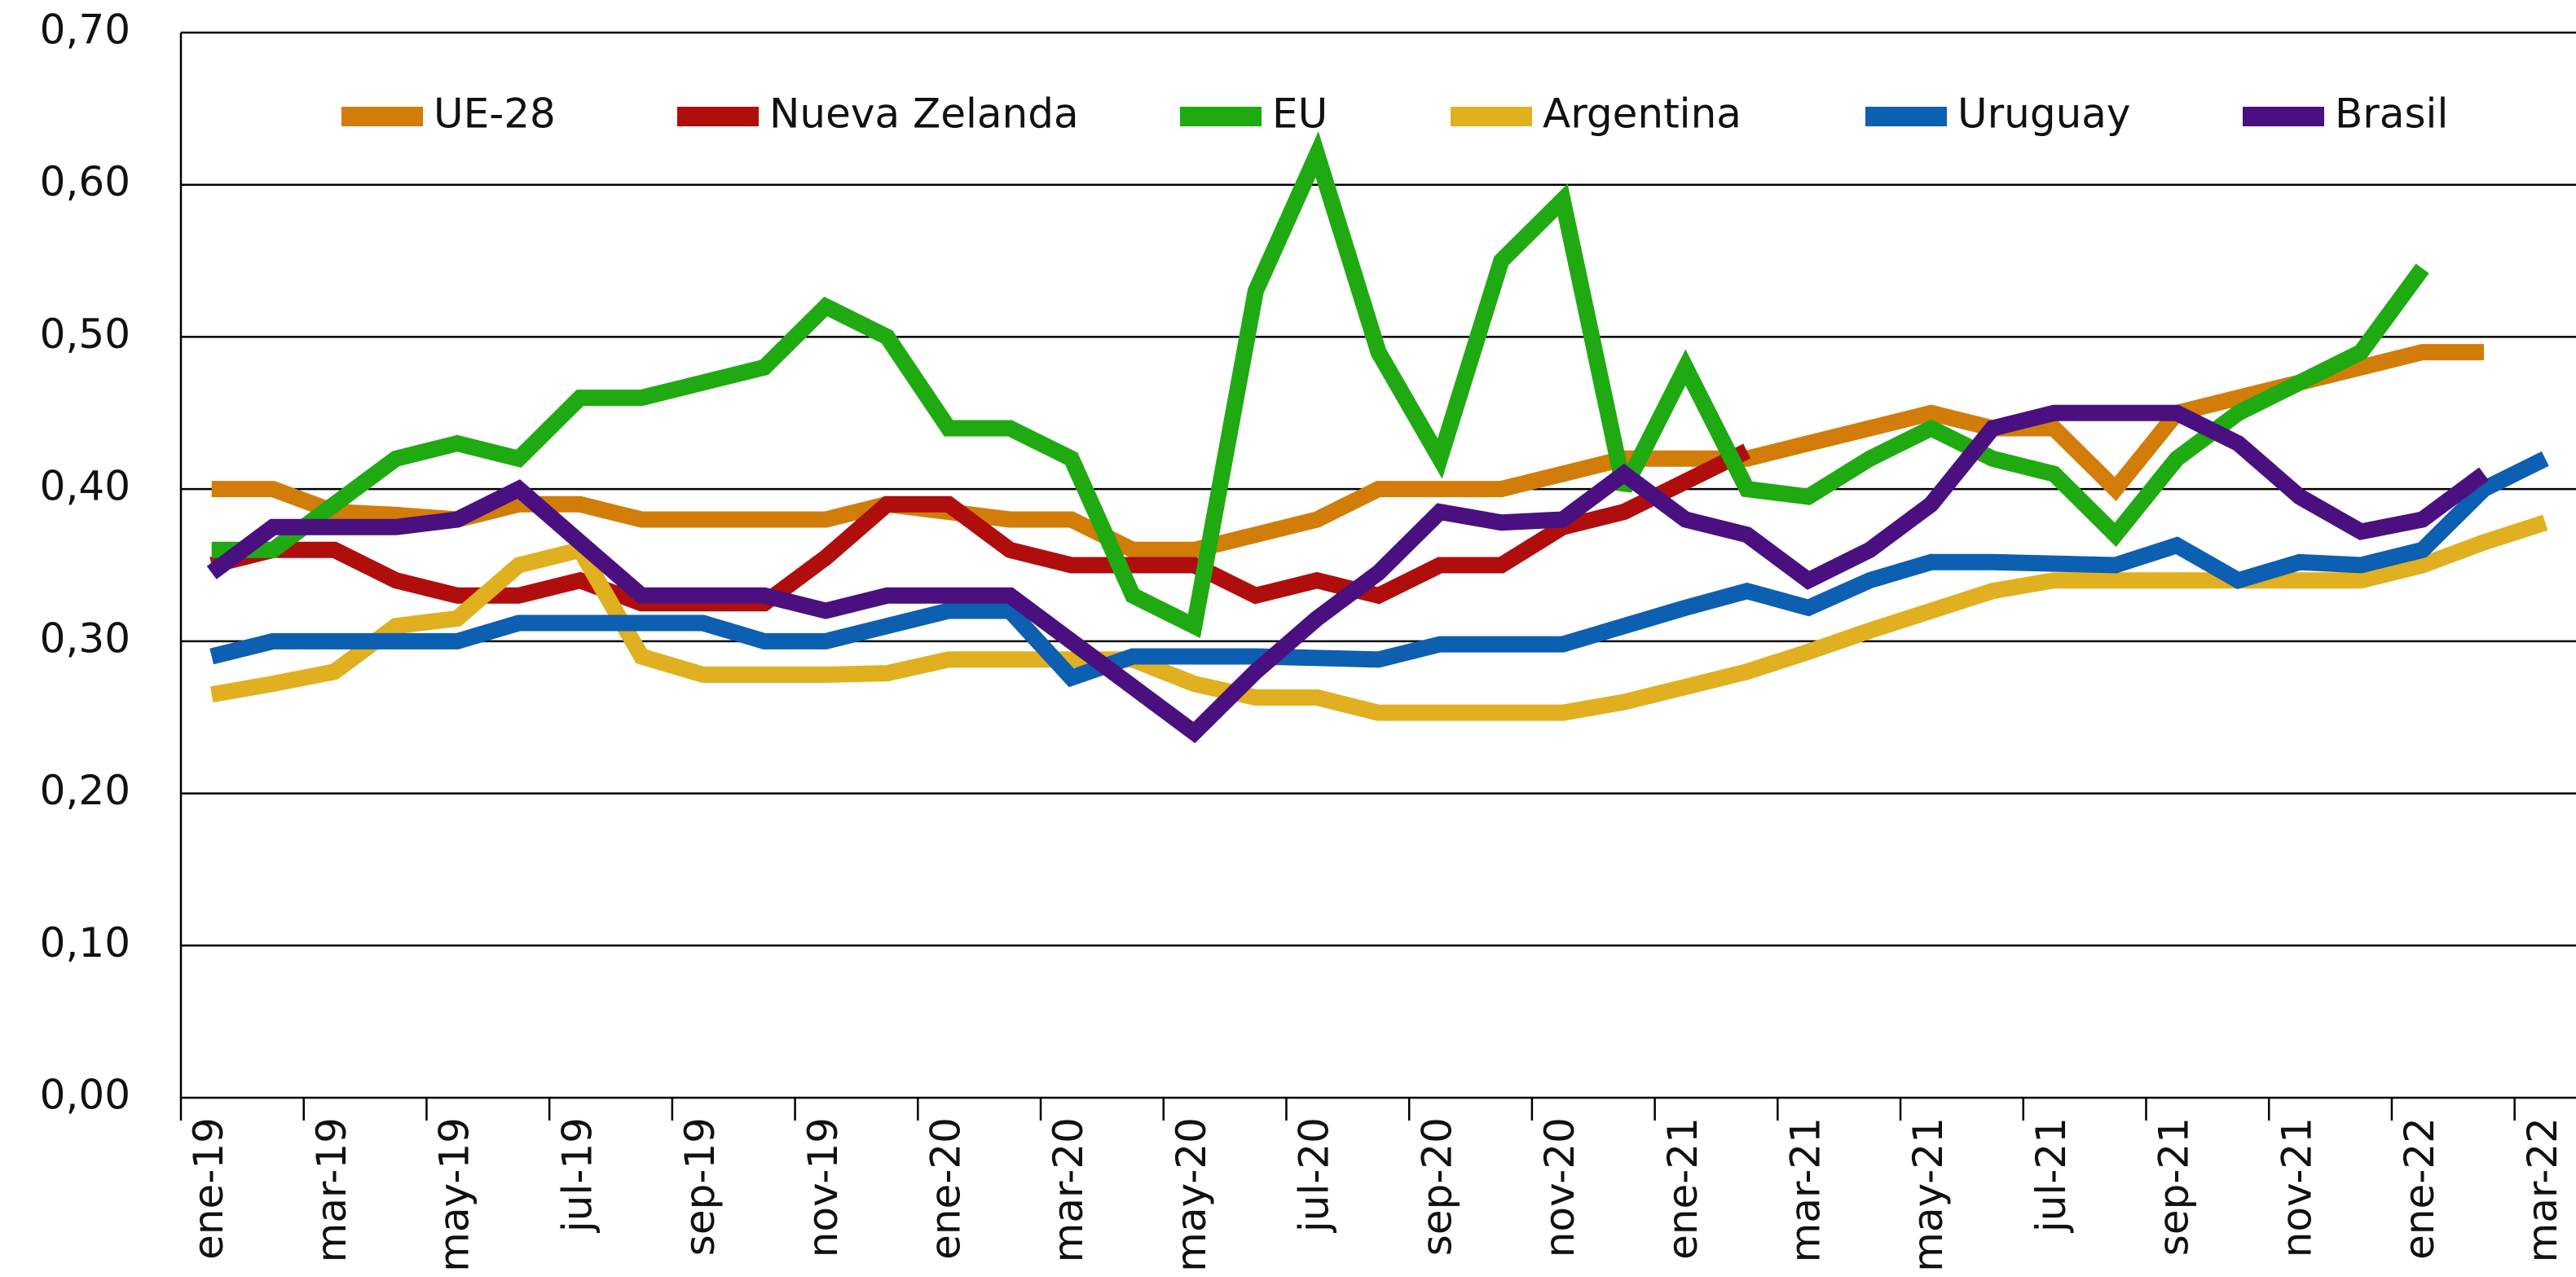 The image size is (2576, 1277). I want to click on x-tick-label: may-21, so click(1928, 1194).